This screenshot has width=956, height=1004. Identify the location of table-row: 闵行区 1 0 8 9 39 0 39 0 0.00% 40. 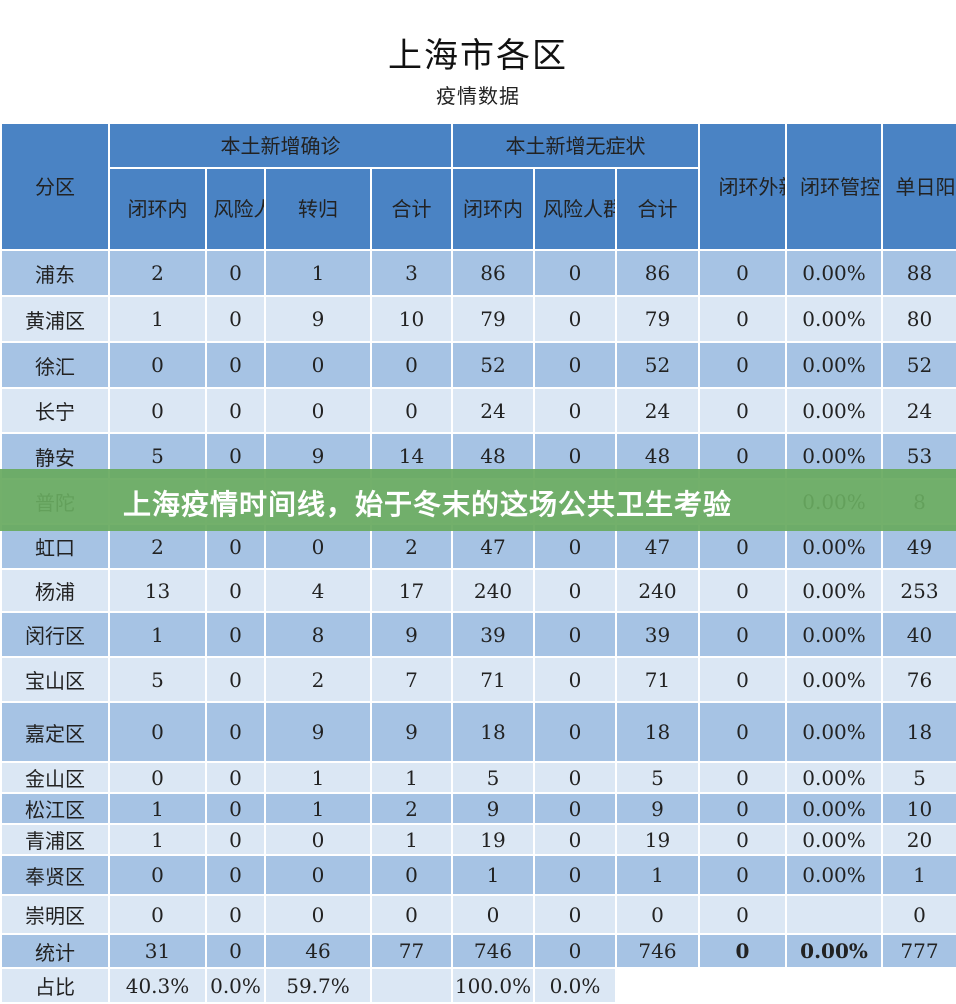
(478, 634).